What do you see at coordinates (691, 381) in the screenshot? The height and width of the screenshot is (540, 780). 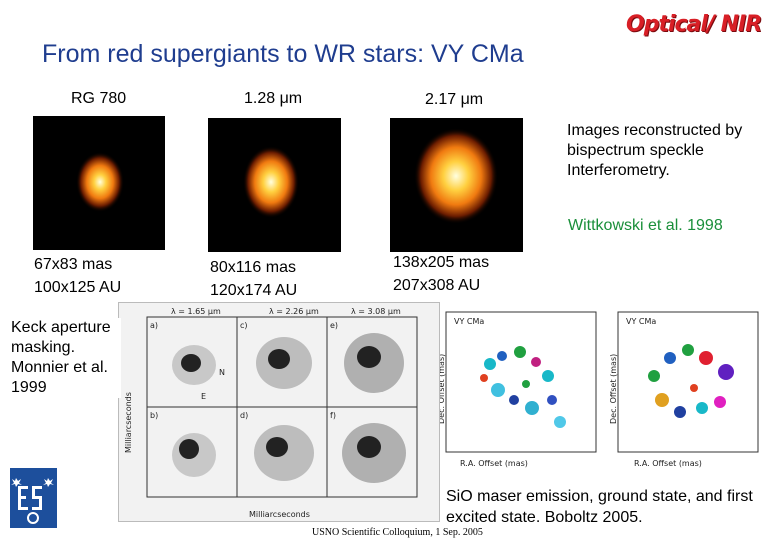 I see `maser-spots-excited` at bounding box center [691, 381].